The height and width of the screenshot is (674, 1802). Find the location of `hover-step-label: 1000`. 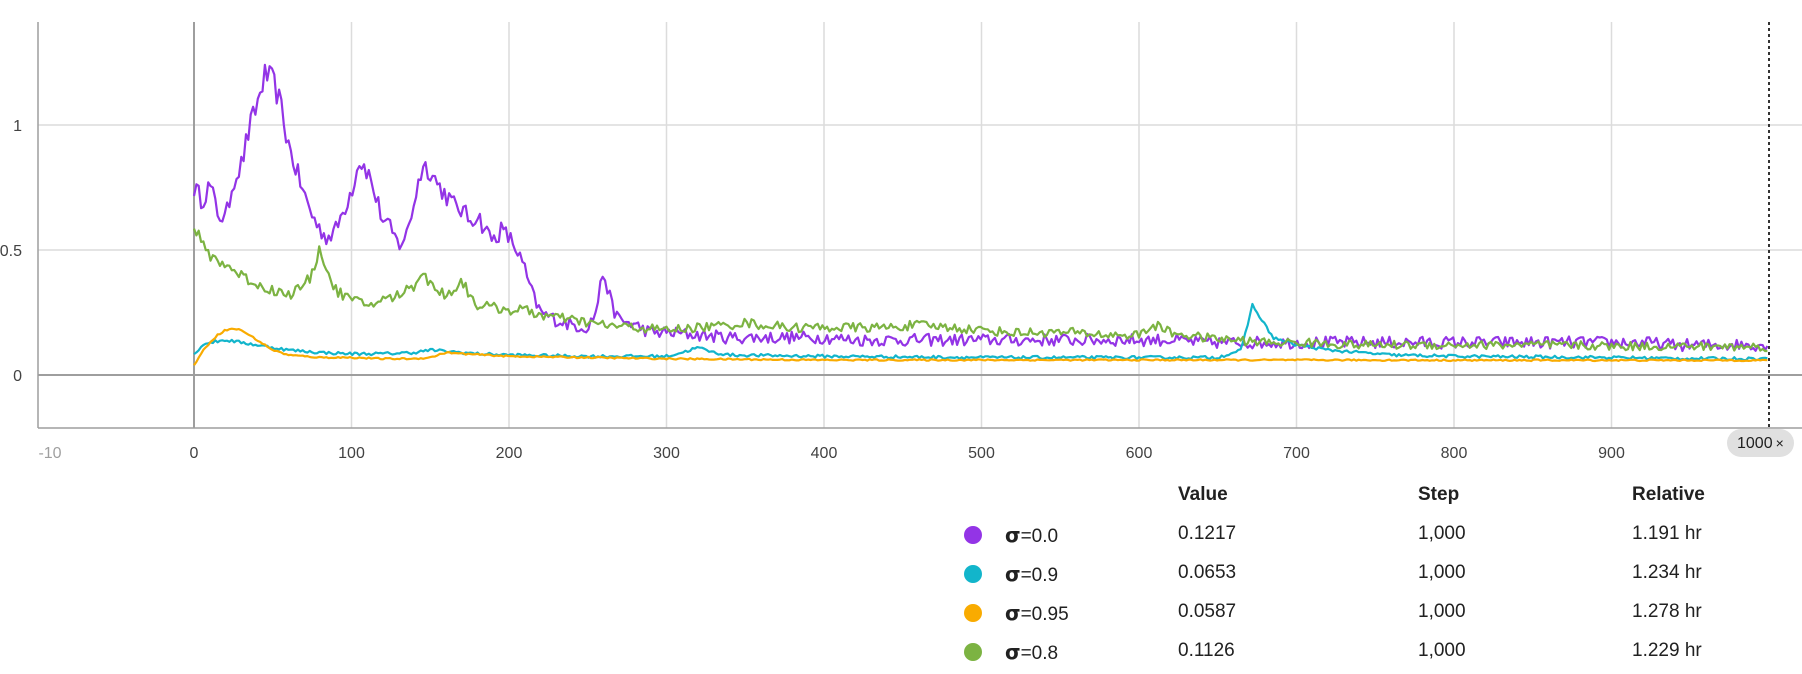

hover-step-label: 1000 is located at coordinates (1755, 443).